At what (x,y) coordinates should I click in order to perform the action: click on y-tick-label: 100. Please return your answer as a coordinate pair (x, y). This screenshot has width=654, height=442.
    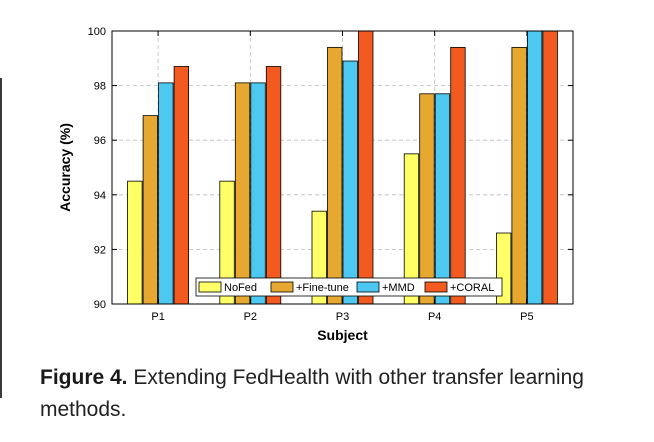
    Looking at the image, I should click on (97, 32).